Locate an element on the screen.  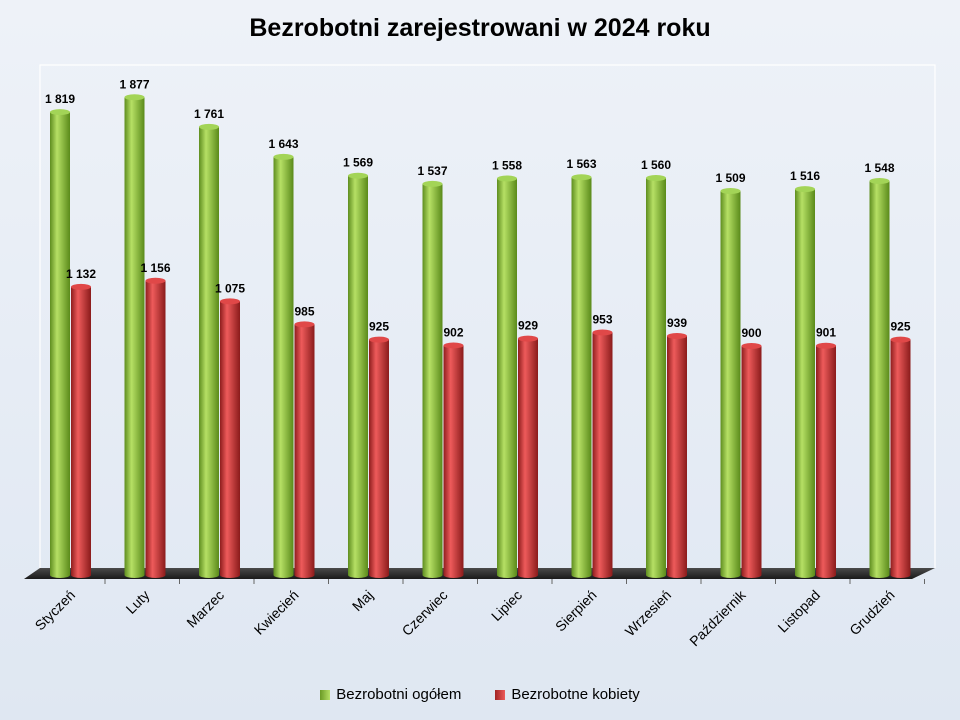
data-label: 1 537 is located at coordinates (432, 171).